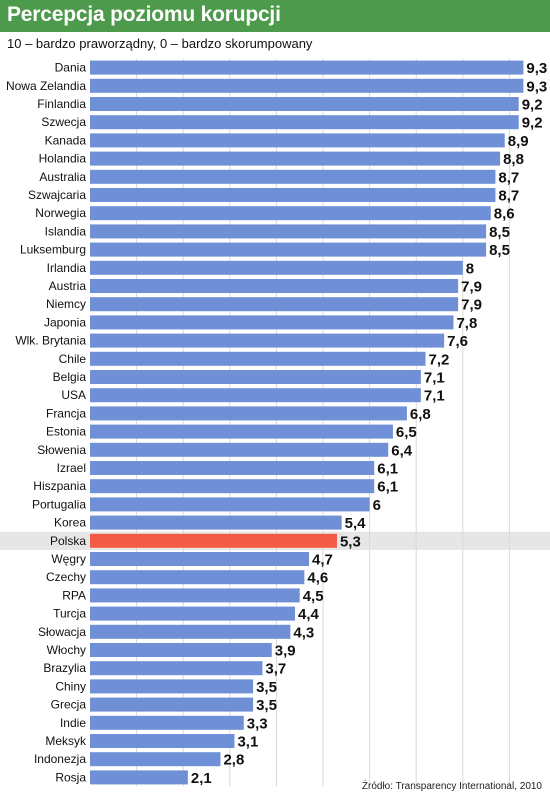 This screenshot has width=550, height=799. Describe the element at coordinates (73, 395) in the screenshot. I see `category-label: USA` at that location.